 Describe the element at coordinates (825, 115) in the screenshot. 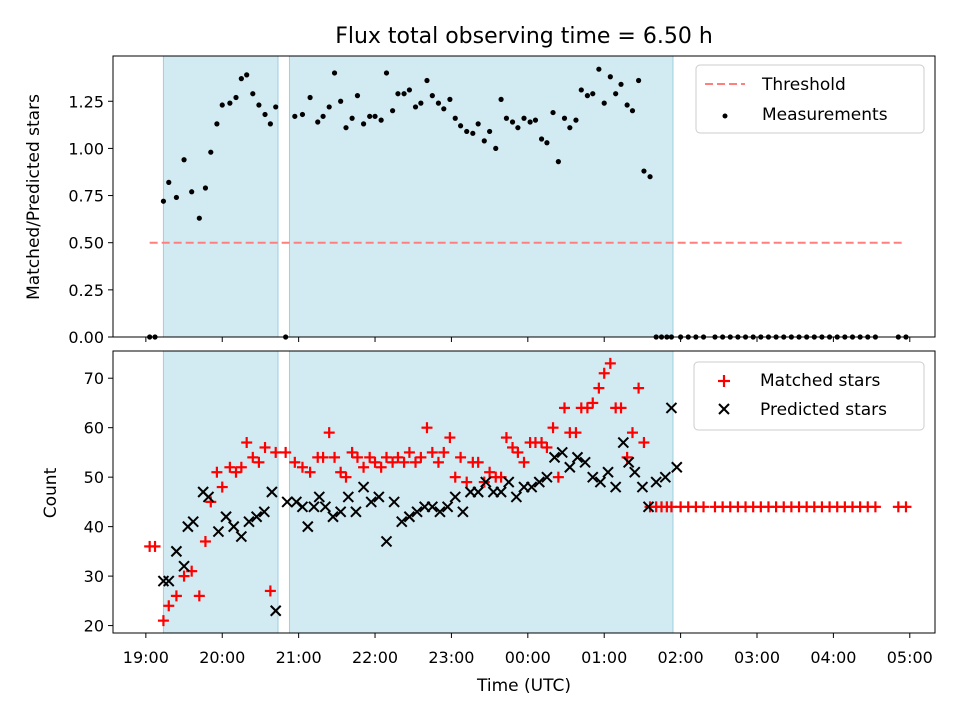

I see `legend-measurements-label: Measurements` at that location.